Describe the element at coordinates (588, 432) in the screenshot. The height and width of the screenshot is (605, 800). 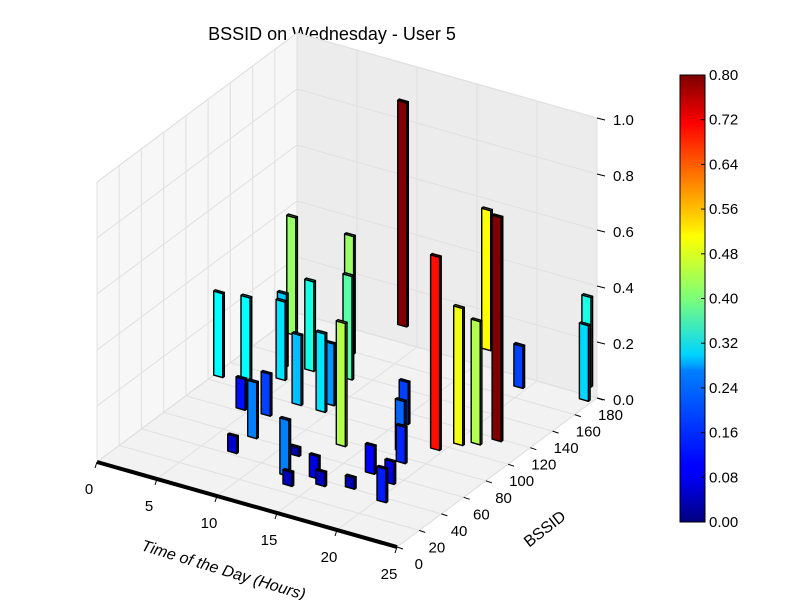
I see `y-tick-label: 160` at that location.